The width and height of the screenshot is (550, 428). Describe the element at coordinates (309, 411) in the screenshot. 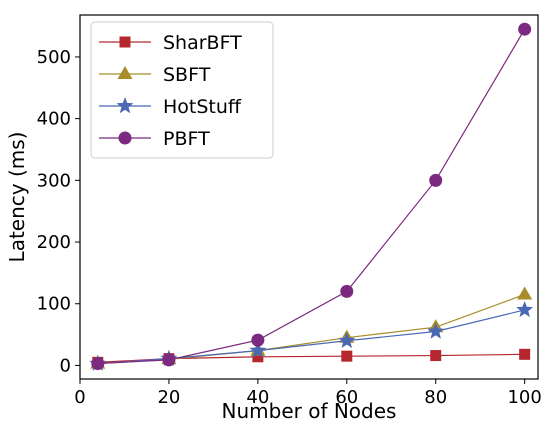

I see `x-axis-title: Number of Nodes` at that location.